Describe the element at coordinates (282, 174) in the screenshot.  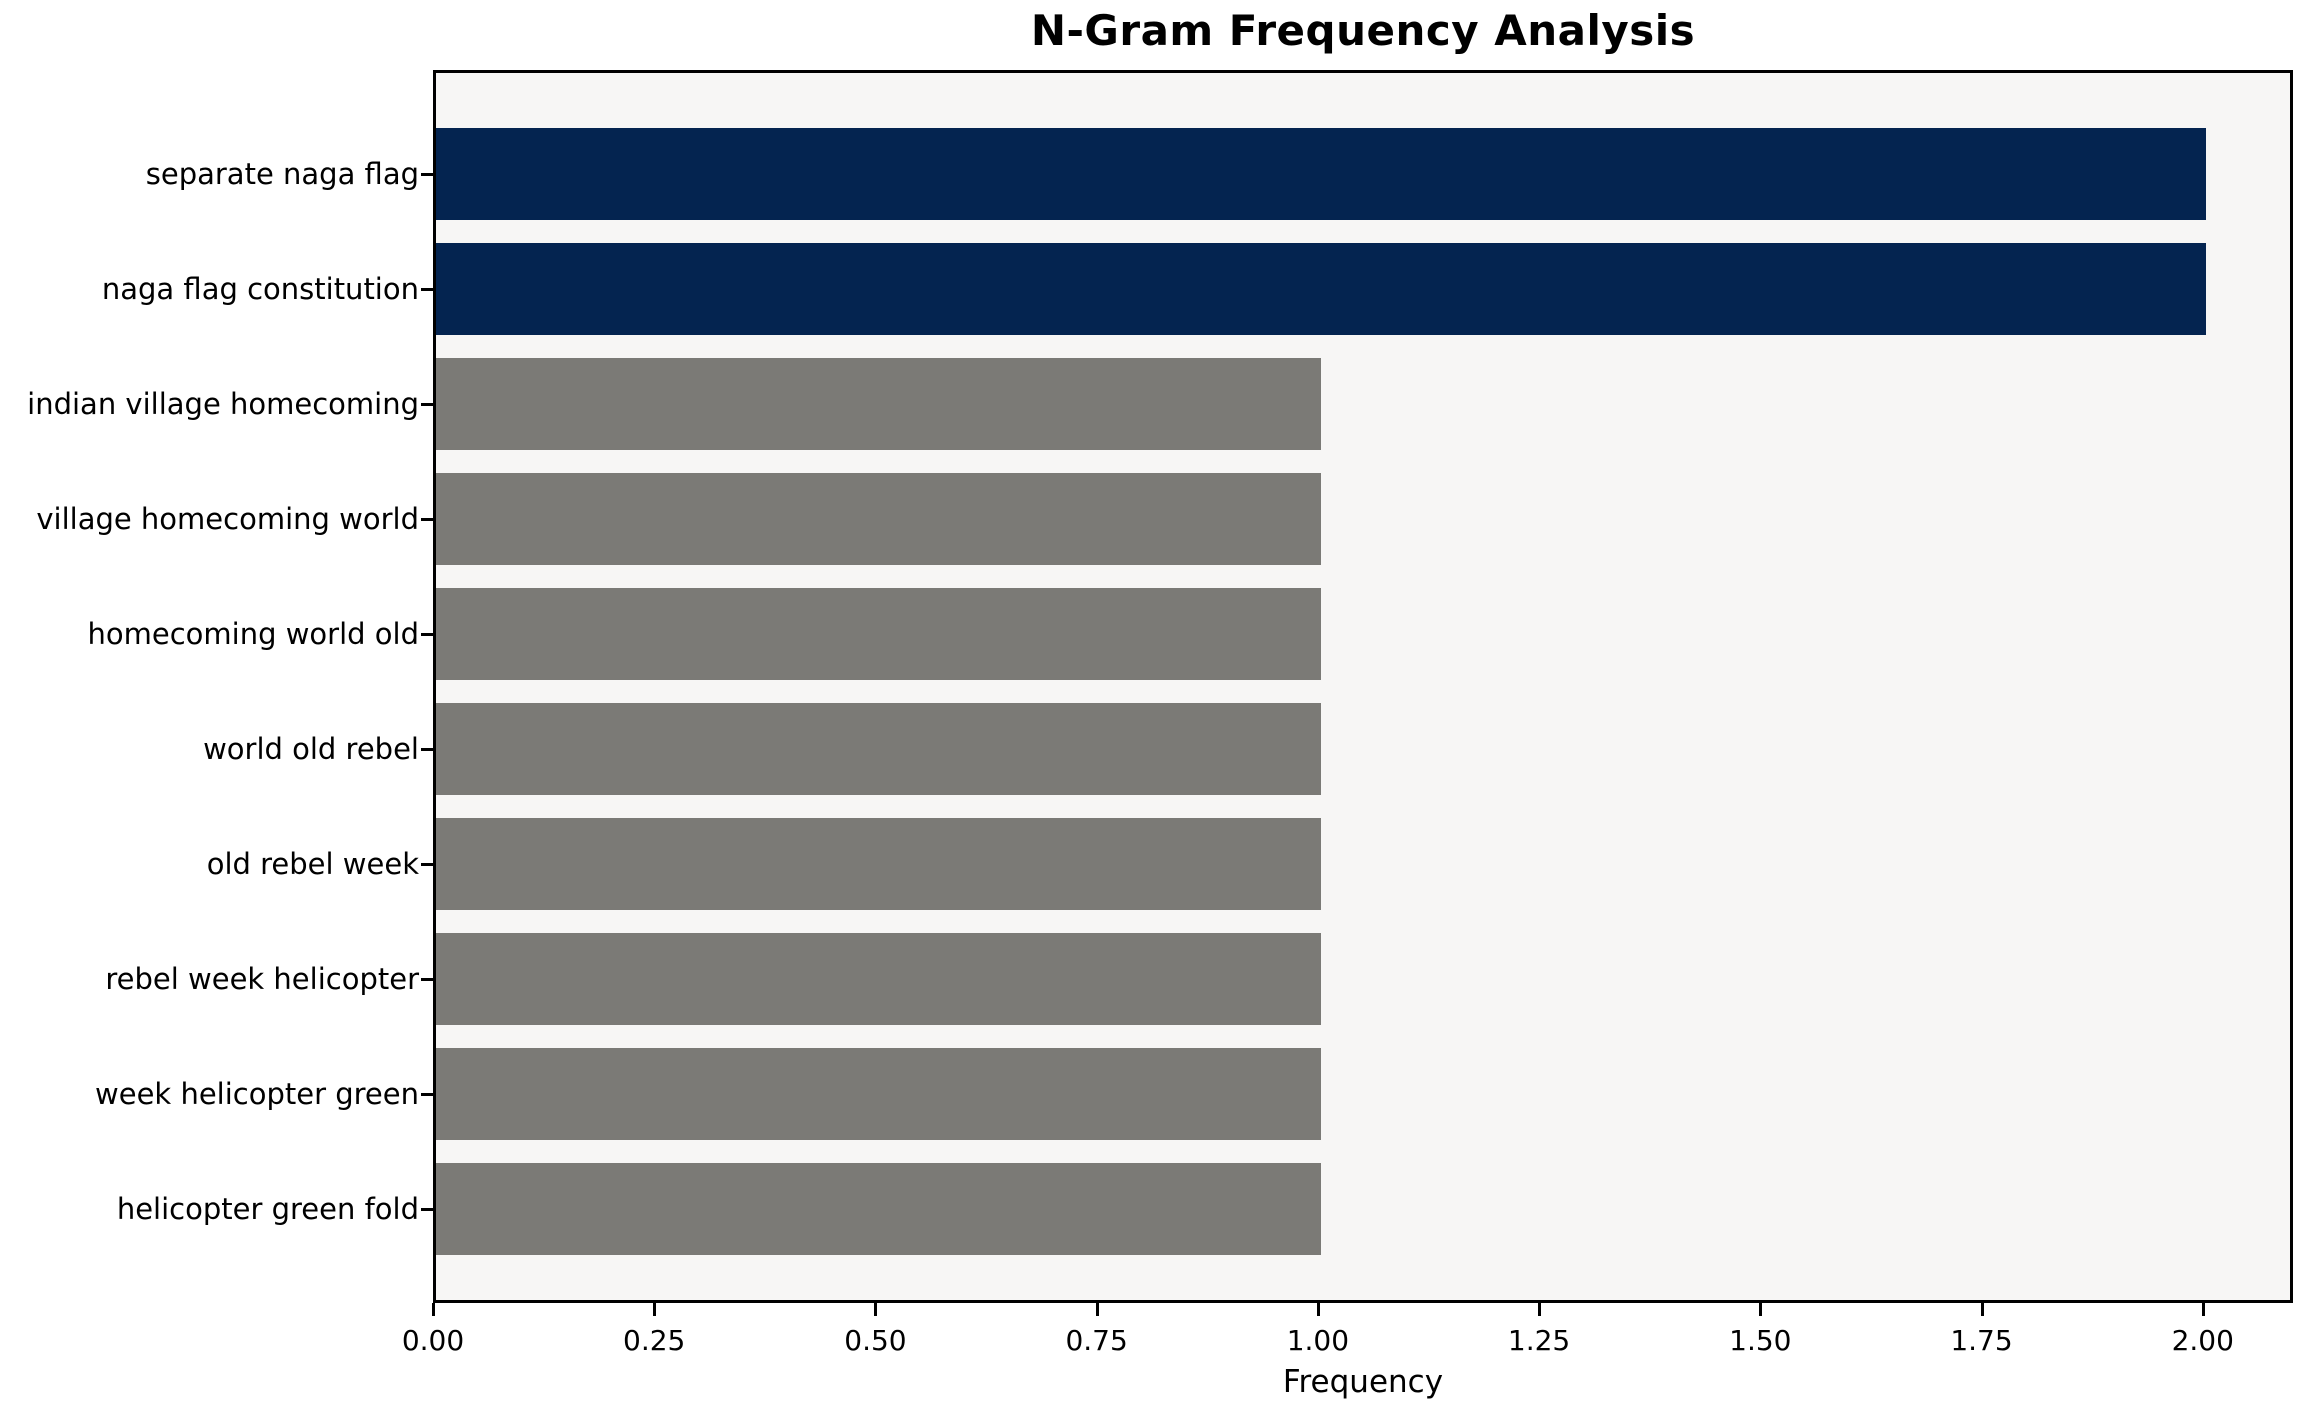
I see `y-tick-label: separate naga flag` at that location.